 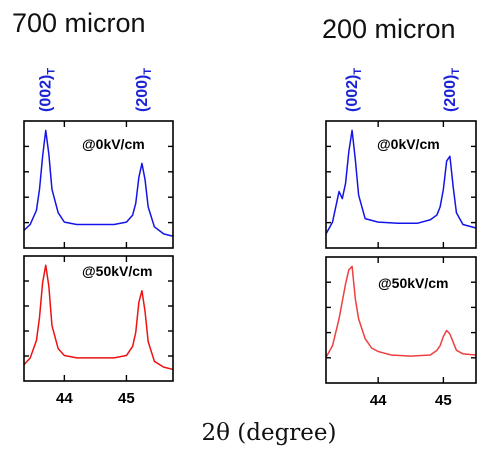 I want to click on panel-700-micron-50kV: @50kV/cm, so click(x=98, y=318).